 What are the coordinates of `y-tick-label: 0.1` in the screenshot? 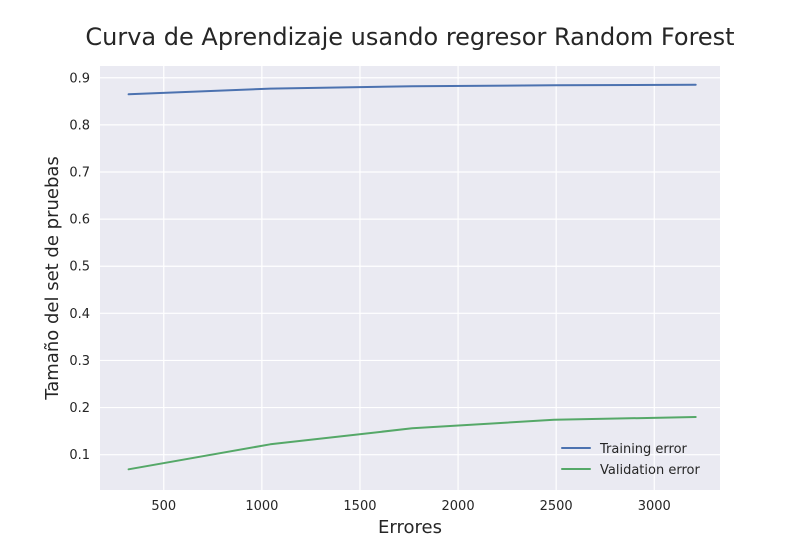 It's located at (79, 455).